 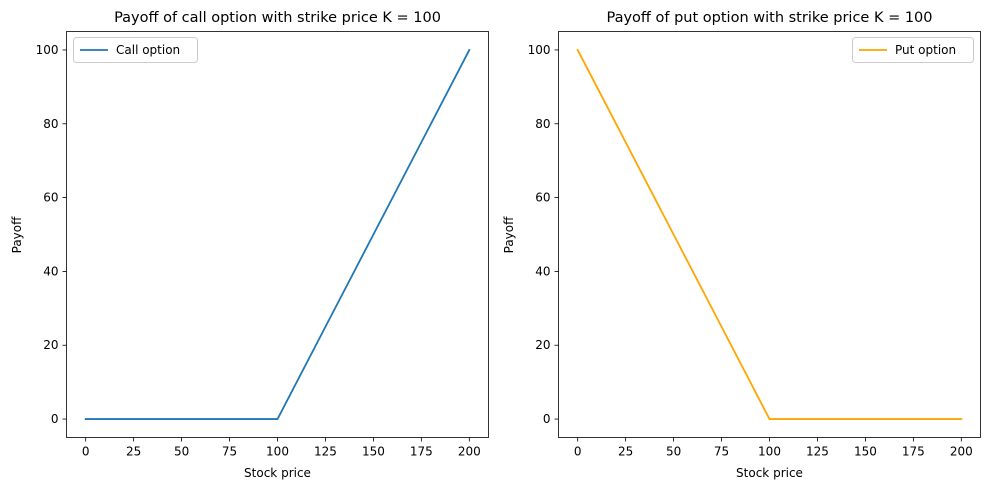 I want to click on legend-label-call-option: Call option, so click(x=148, y=50).